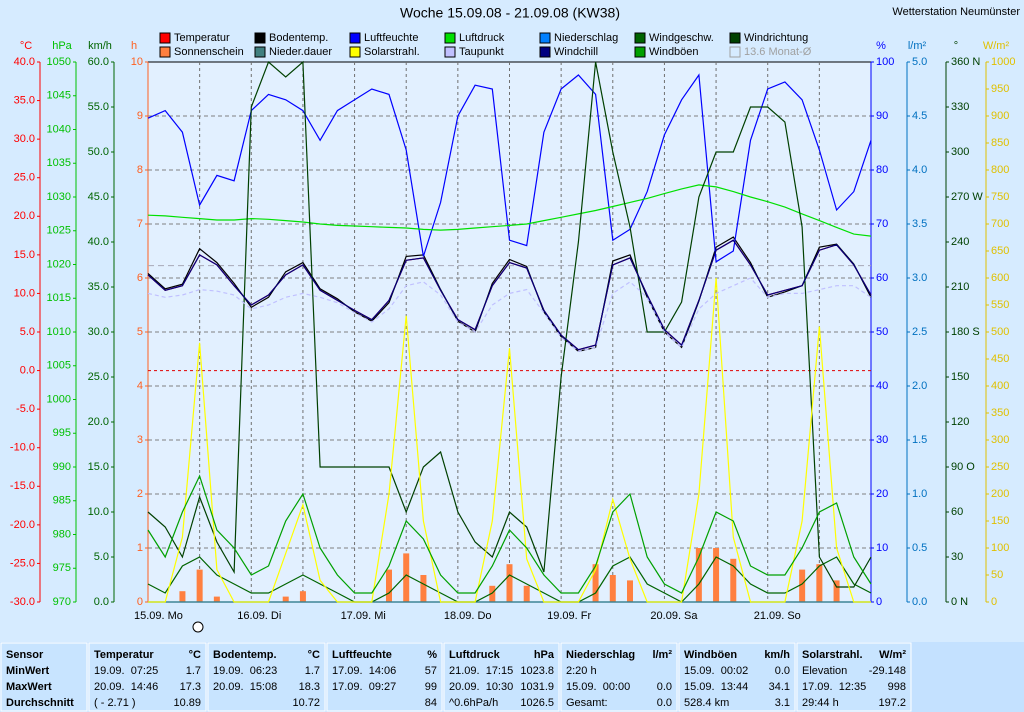  I want to click on y-tick-label: 1035, so click(59, 163).